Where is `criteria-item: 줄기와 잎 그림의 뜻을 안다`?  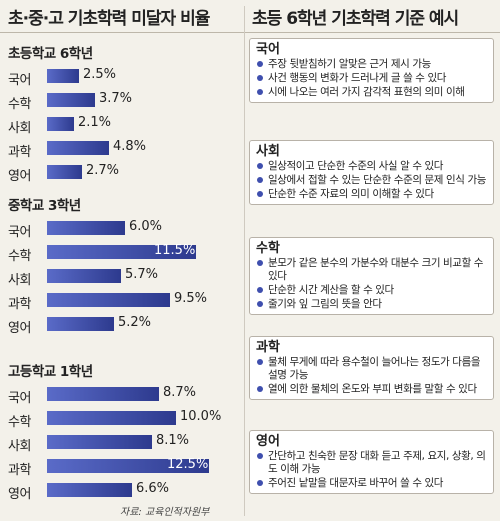 criteria-item: 줄기와 잎 그림의 뜻을 안다 is located at coordinates (372, 304).